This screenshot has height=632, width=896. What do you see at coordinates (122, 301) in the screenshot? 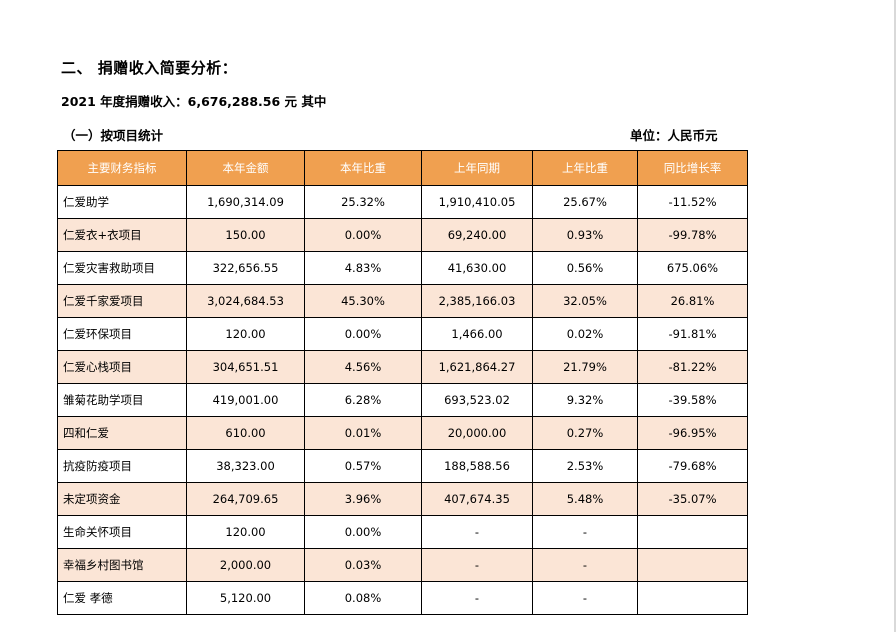
I see `row-label-cell: 仁爱千家爱项目` at bounding box center [122, 301].